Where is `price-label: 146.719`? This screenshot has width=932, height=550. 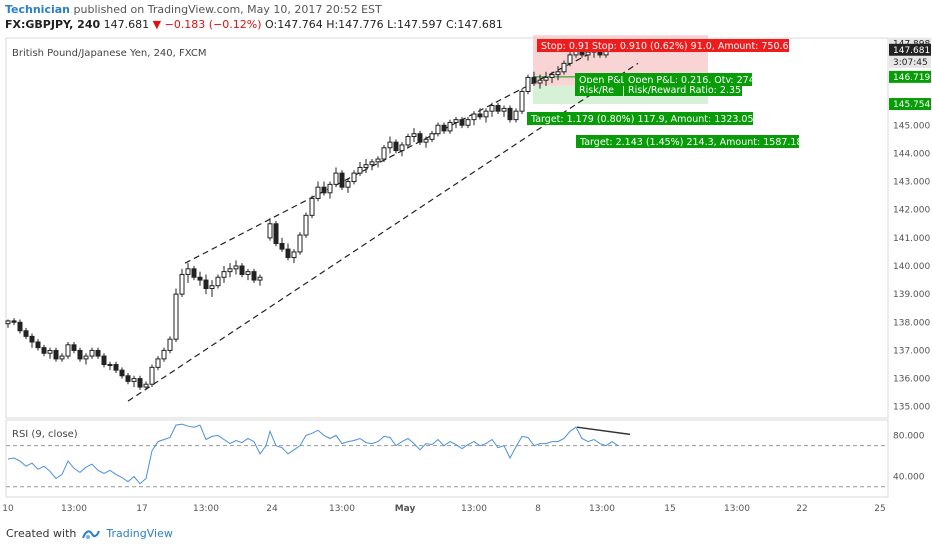 price-label: 146.719 is located at coordinates (911, 78).